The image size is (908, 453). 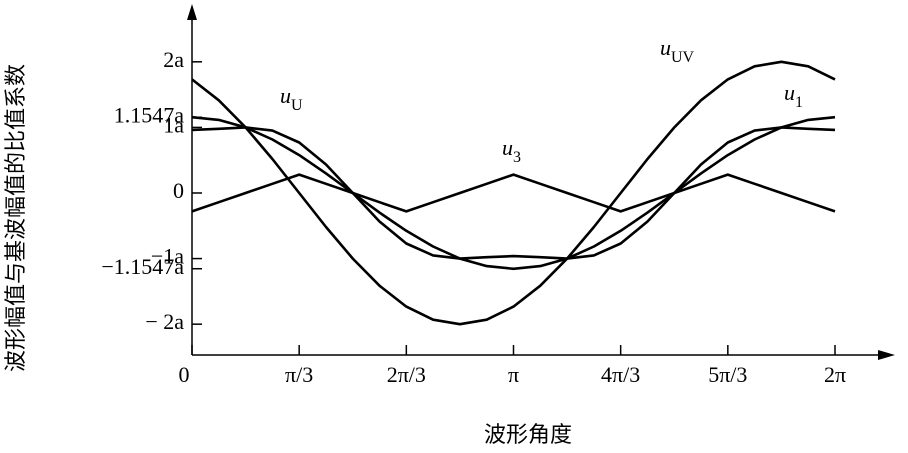 What do you see at coordinates (167, 256) in the screenshot?
I see `y-tick-label: −1a` at bounding box center [167, 256].